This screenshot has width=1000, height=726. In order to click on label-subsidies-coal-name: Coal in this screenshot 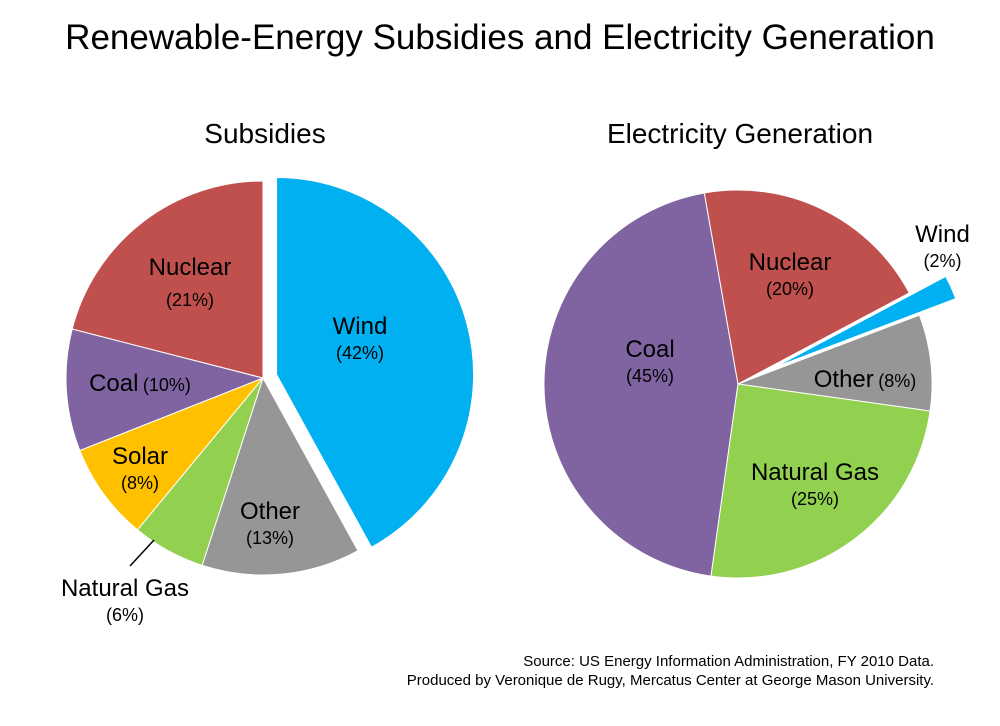, I will do `click(114, 383)`.